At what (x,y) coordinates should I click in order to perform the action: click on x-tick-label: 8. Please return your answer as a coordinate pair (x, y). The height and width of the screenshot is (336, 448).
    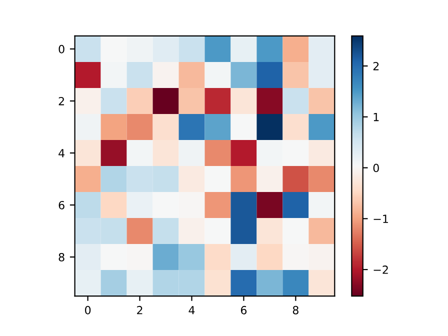
    Looking at the image, I should click on (295, 310).